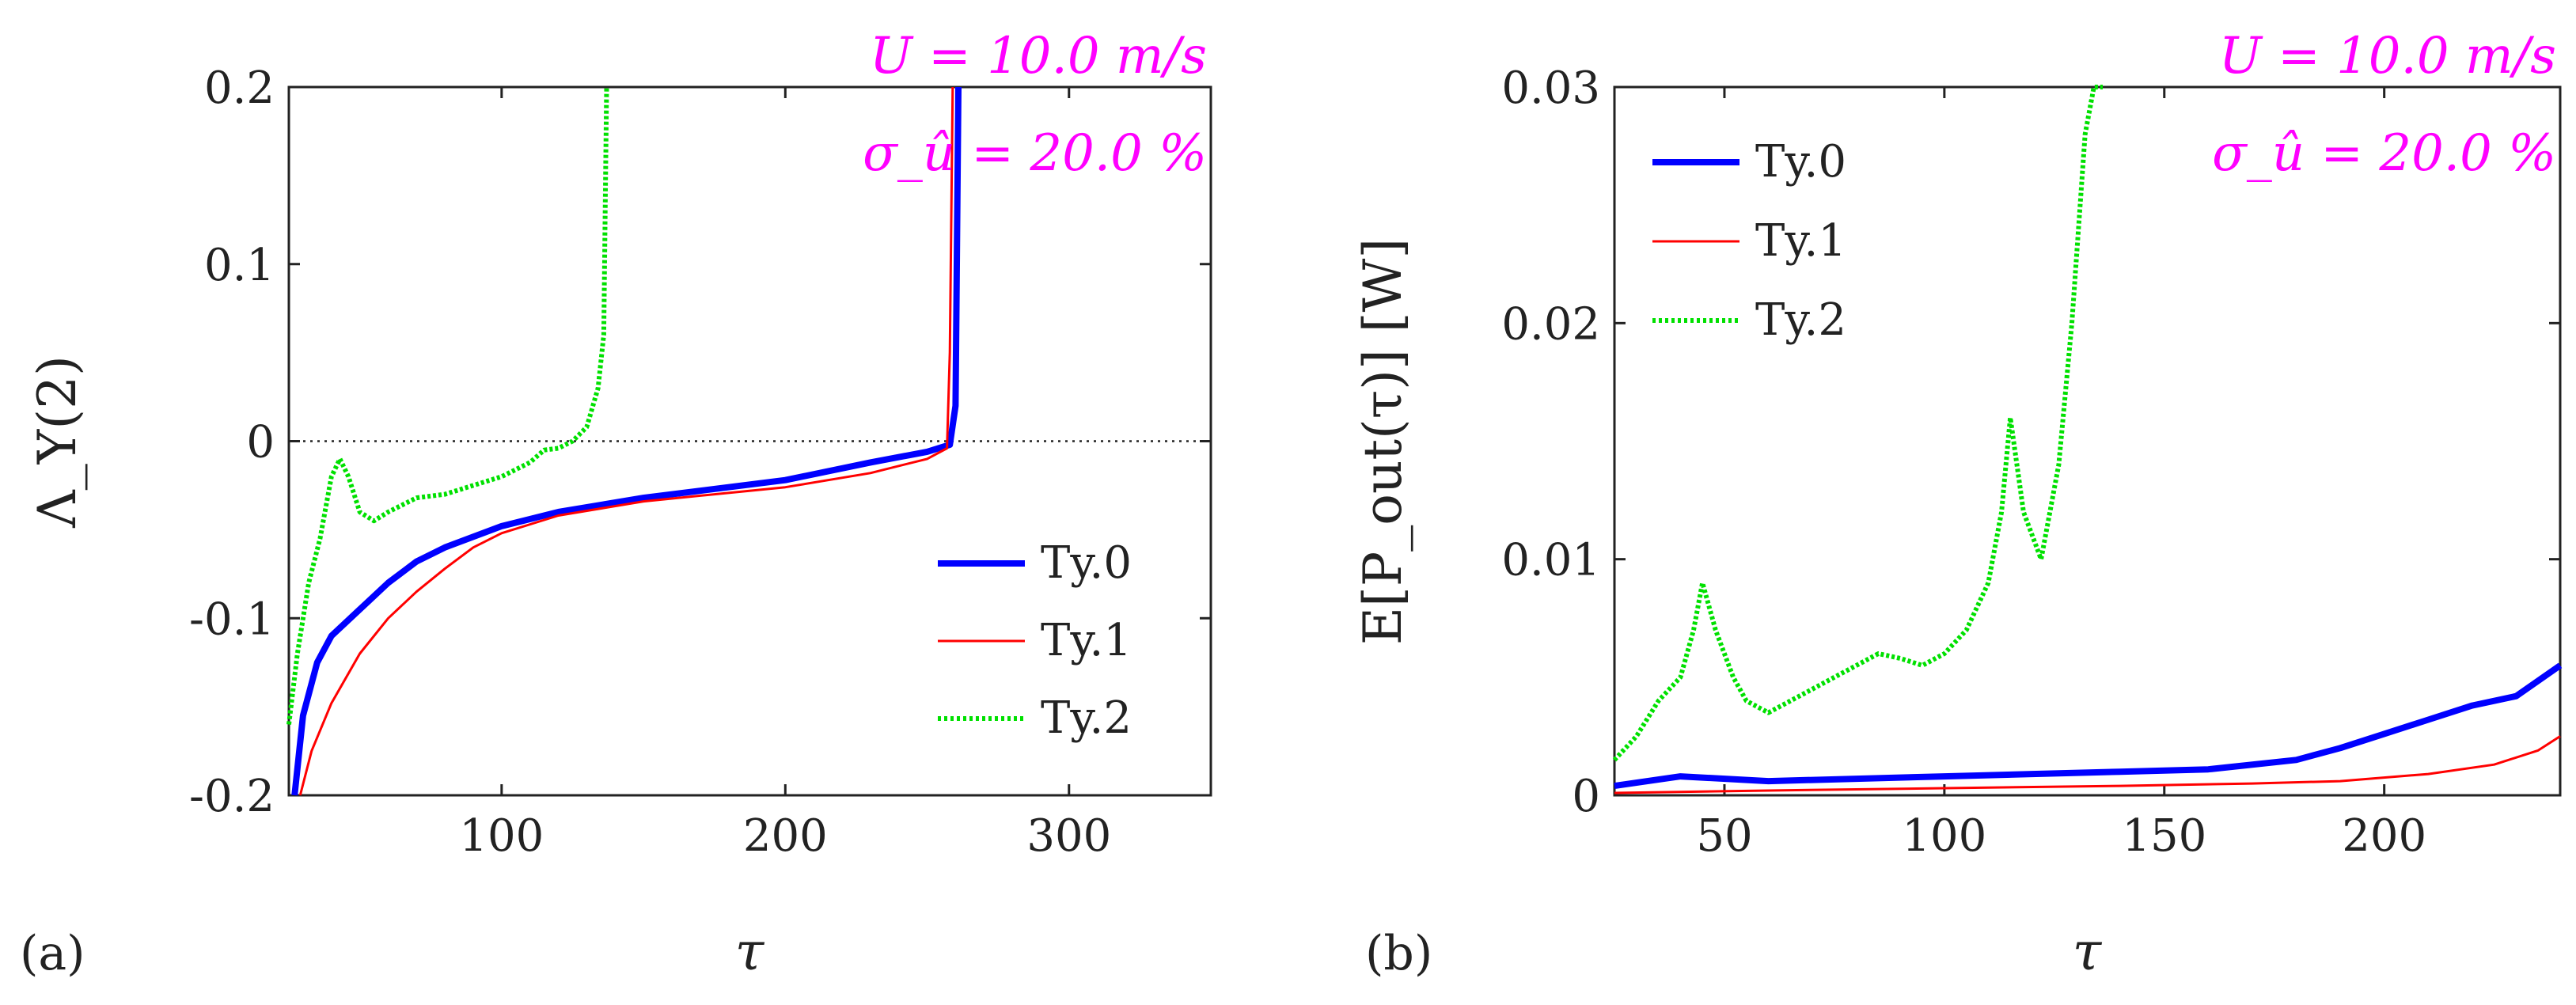 The height and width of the screenshot is (1005, 2576). I want to click on panel-a-label: (a), so click(52, 954).